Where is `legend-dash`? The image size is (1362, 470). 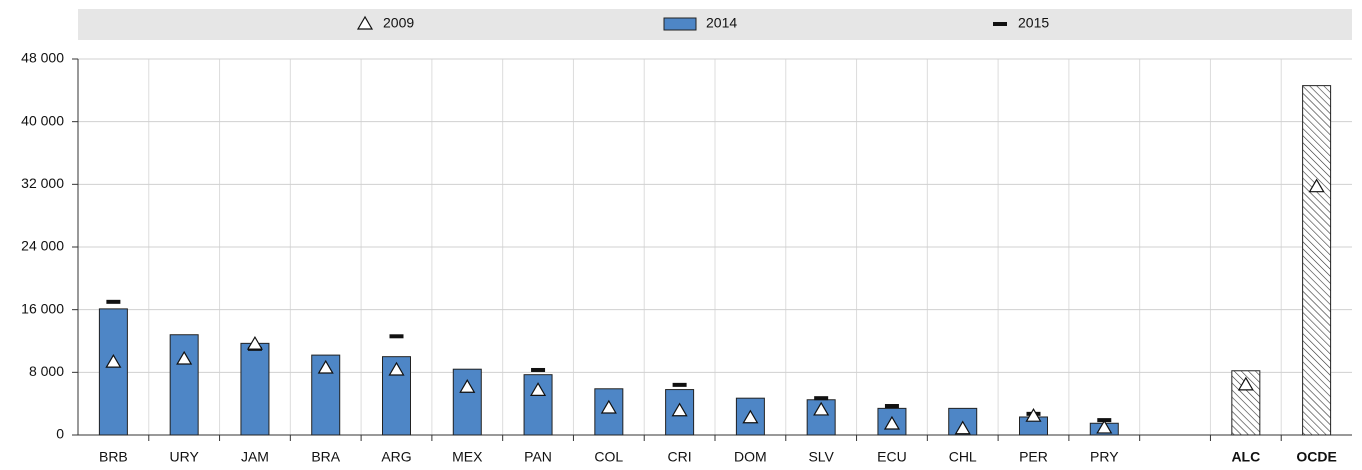 legend-dash is located at coordinates (1000, 24).